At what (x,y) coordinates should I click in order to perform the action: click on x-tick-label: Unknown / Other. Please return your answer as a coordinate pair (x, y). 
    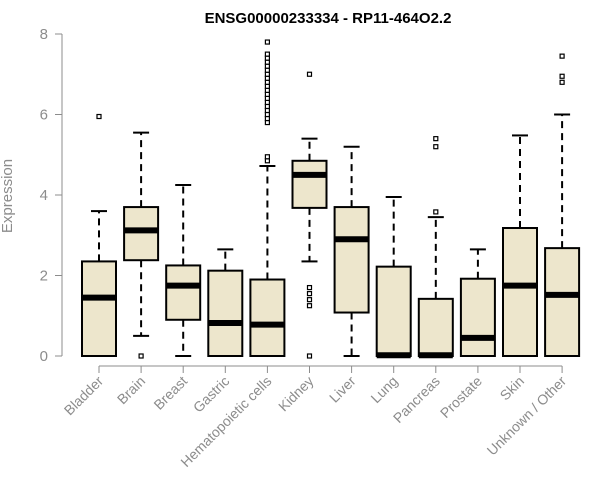
    Looking at the image, I should click on (527, 416).